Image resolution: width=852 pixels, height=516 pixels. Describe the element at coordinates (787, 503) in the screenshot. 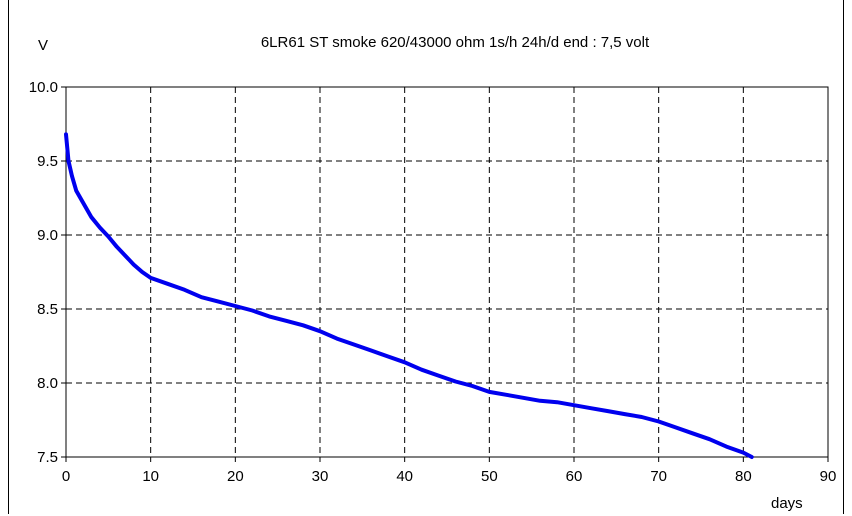

I see `x-axis-label: days` at that location.